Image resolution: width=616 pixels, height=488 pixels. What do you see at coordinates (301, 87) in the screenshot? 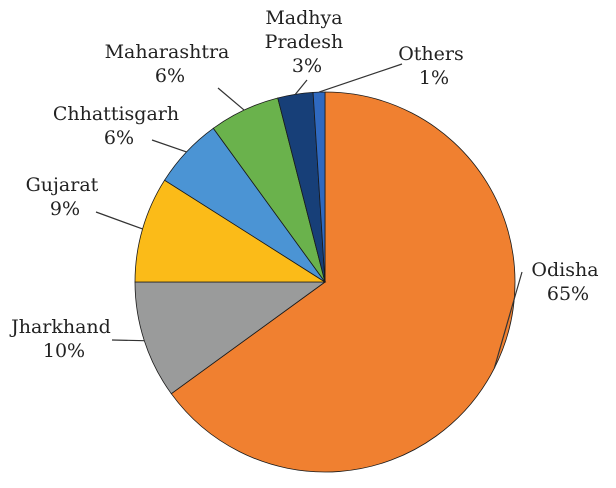
I see `leader-line-madhya-pradesh` at bounding box center [301, 87].